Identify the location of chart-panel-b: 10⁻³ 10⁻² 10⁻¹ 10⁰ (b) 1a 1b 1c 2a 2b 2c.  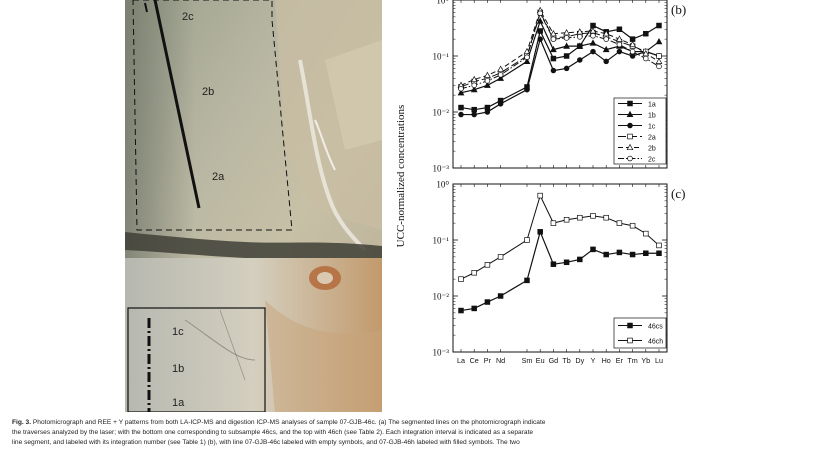
(559, 87).